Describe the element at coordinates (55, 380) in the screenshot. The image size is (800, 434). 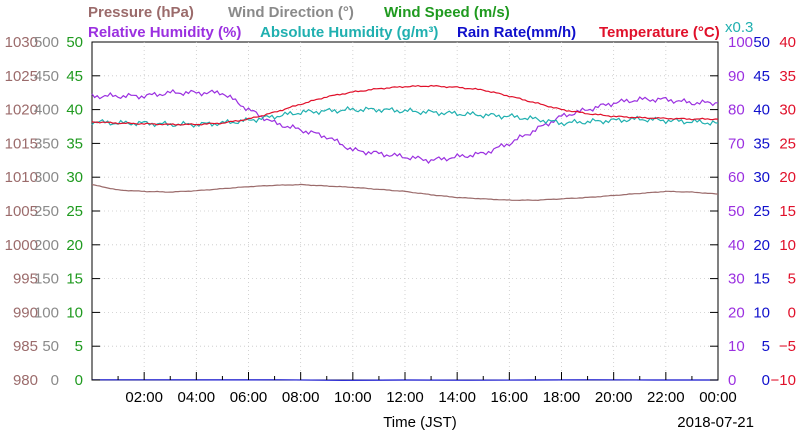
I see `left-tick-label-wind_direction: 0` at that location.